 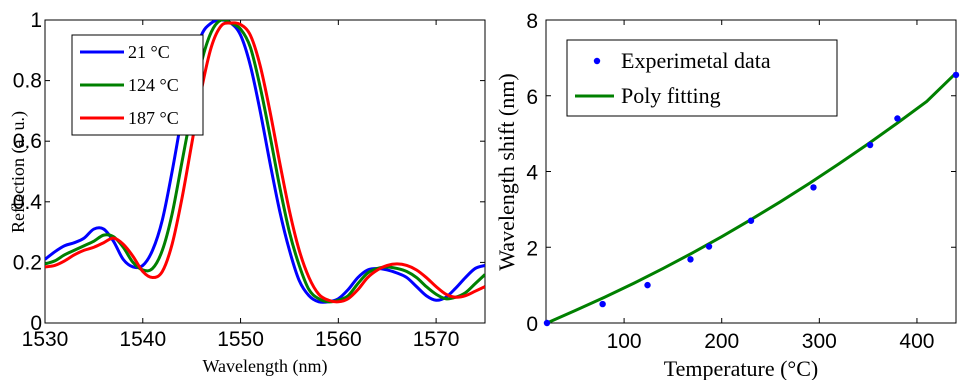 I want to click on left-x-tick-label: 1550, so click(x=240, y=339).